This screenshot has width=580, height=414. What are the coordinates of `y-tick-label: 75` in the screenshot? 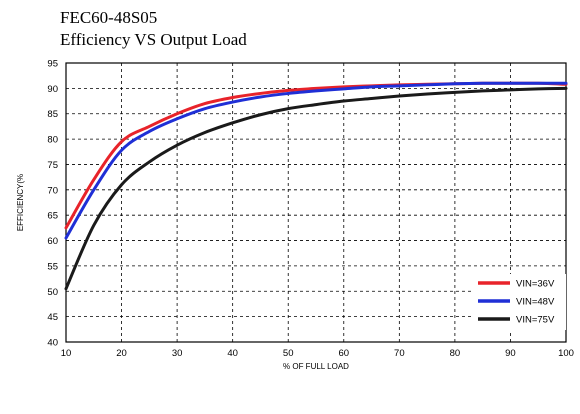 It's located at (52, 165).